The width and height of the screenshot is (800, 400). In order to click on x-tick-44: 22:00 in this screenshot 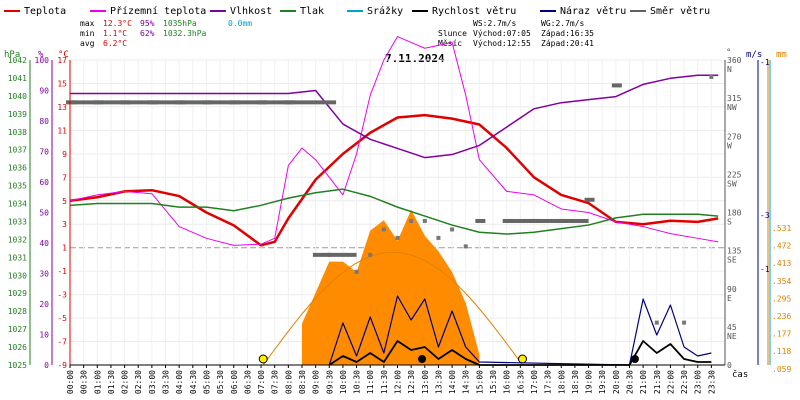, I will do `click(670, 382)`.